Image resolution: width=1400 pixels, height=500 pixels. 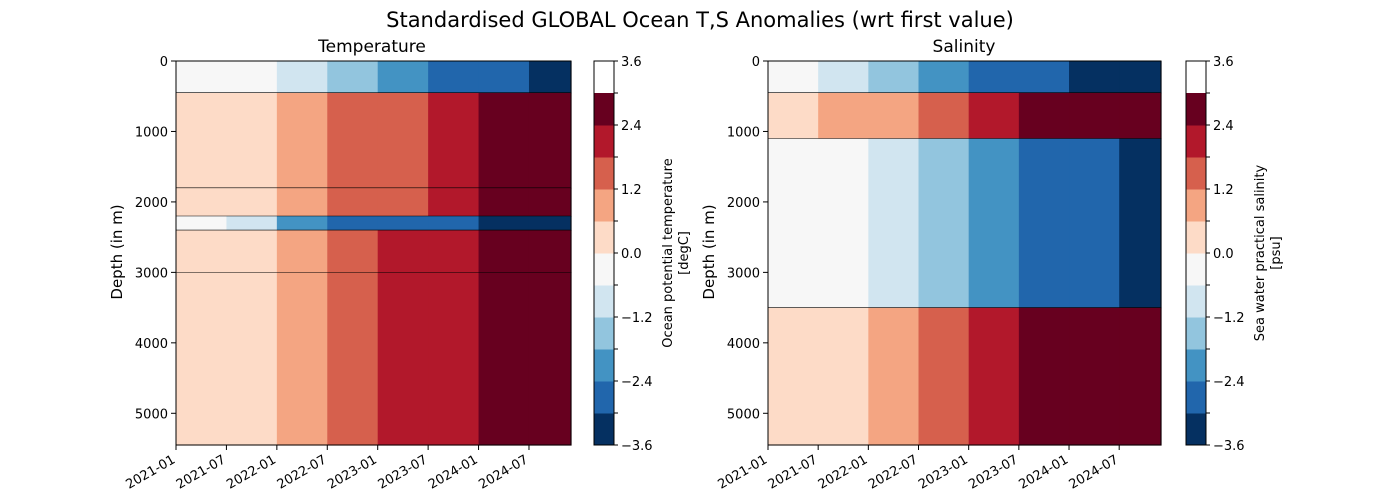 I want to click on salinity-y-tick-label: 4000, so click(x=743, y=344).